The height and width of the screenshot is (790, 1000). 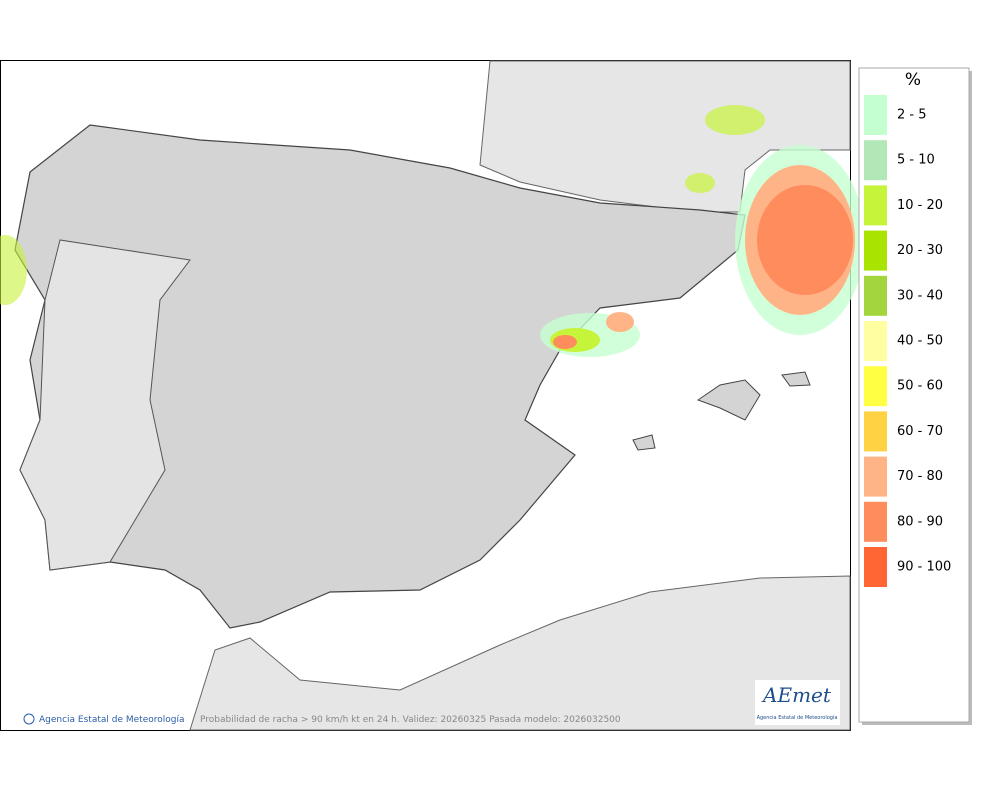 What do you see at coordinates (920, 205) in the screenshot?
I see `legend-label: 10 - 20` at bounding box center [920, 205].